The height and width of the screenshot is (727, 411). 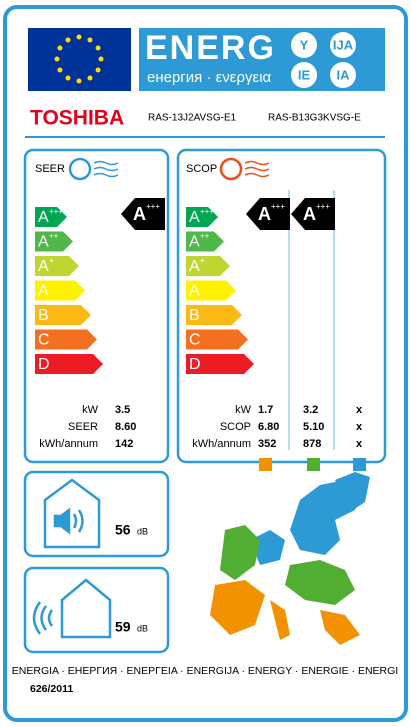 What do you see at coordinates (124, 444) in the screenshot?
I see `row-value: 142` at bounding box center [124, 444].